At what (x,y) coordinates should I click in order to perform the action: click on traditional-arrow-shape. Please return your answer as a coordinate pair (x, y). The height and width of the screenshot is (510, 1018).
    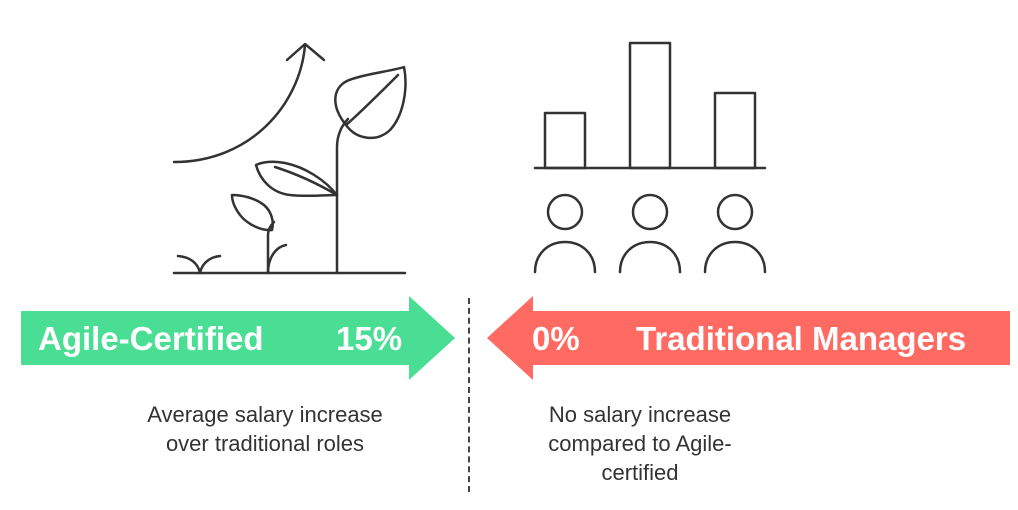
    Looking at the image, I should click on (748, 338).